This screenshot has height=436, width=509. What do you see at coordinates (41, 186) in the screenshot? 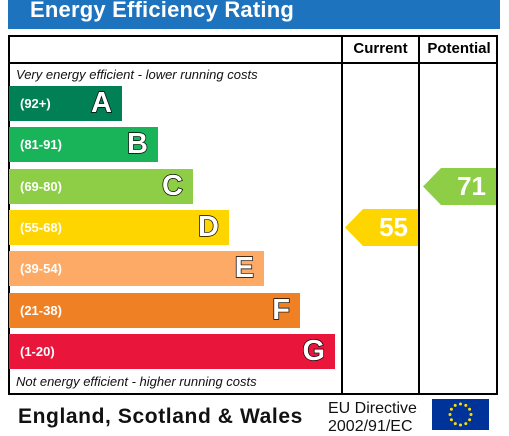
I see `band-range-c: (69-80)` at bounding box center [41, 186].